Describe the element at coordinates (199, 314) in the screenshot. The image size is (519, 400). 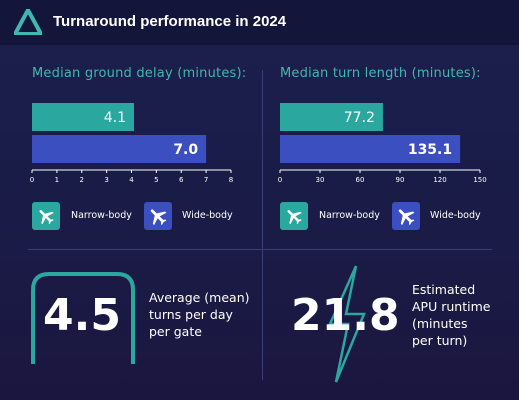
I see `turns-per-day-label: Average (mean) turns per day per gate` at that location.